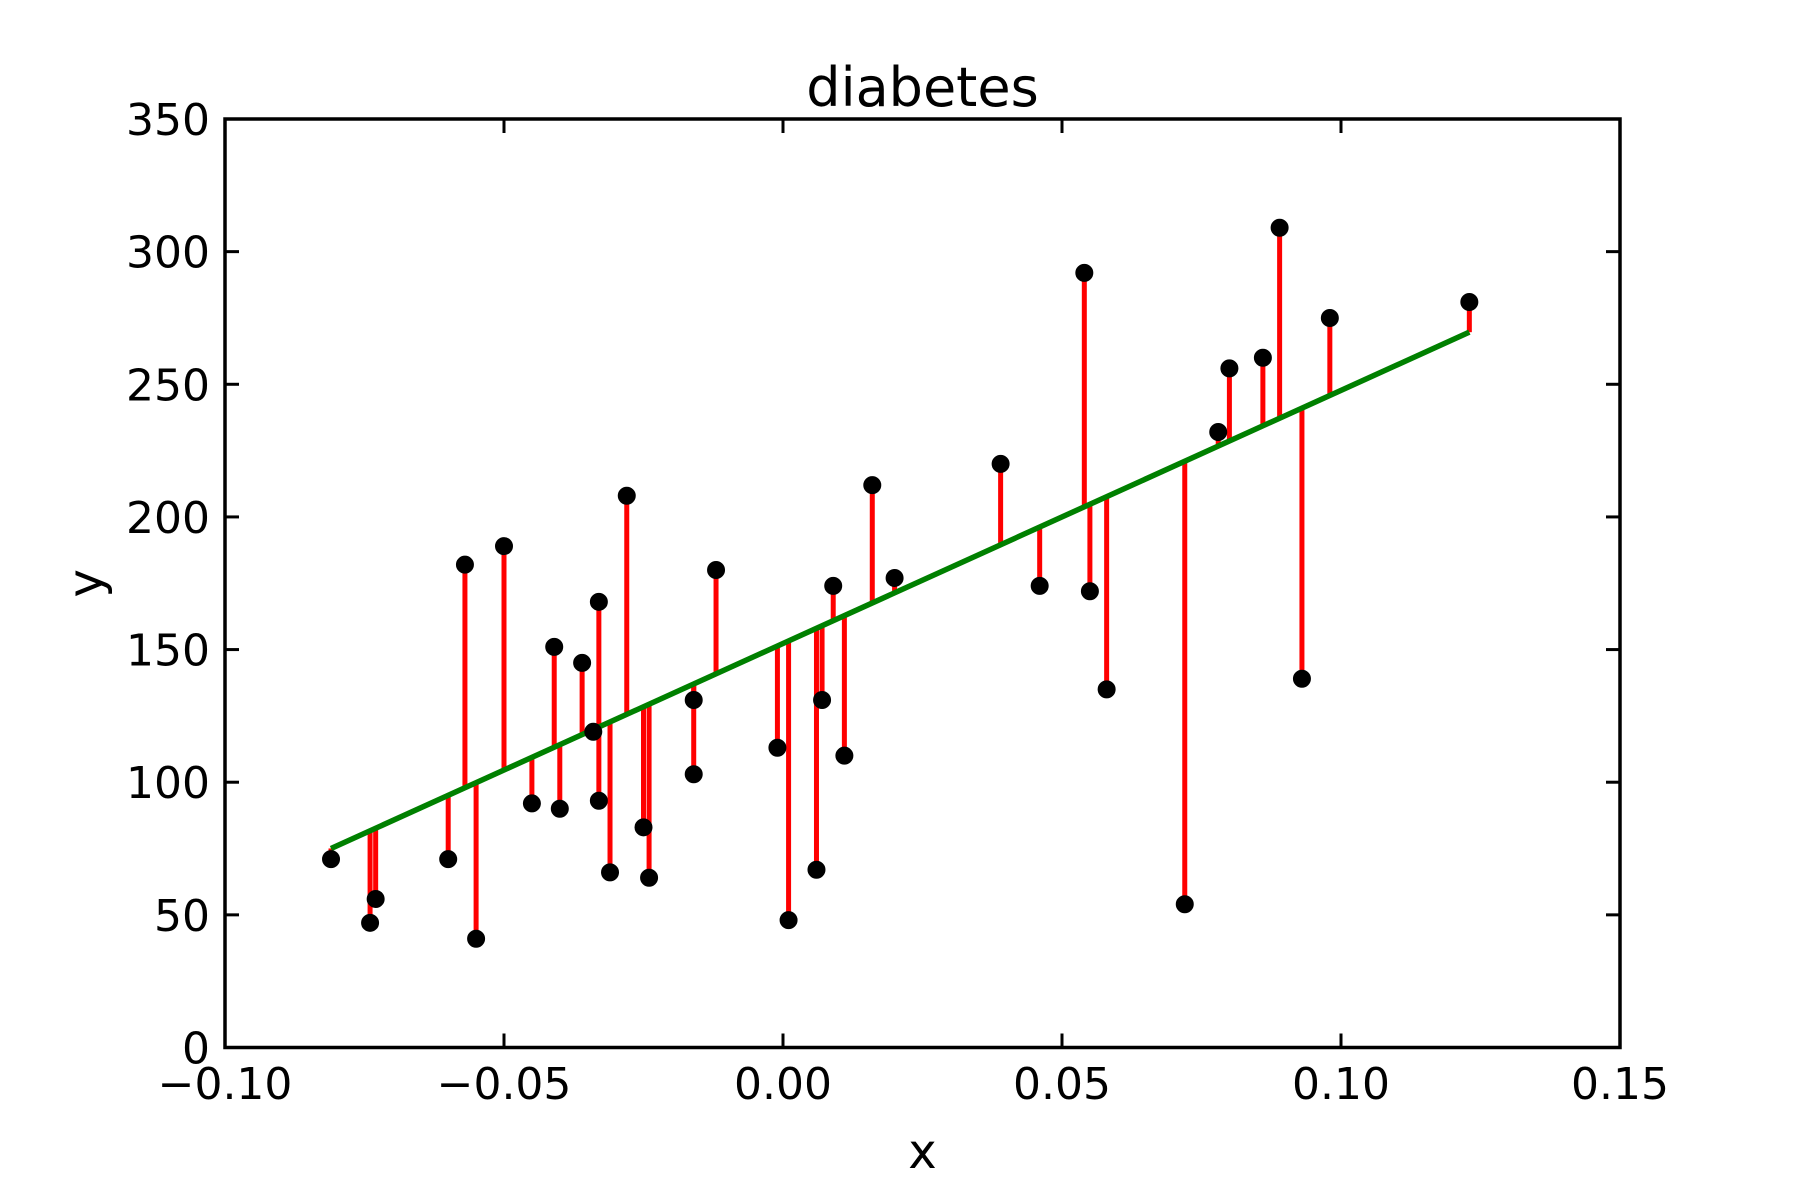 The width and height of the screenshot is (1800, 1204). I want to click on y-tick-labels: 0 50 100 150 200 250 300 350, so click(168, 585).